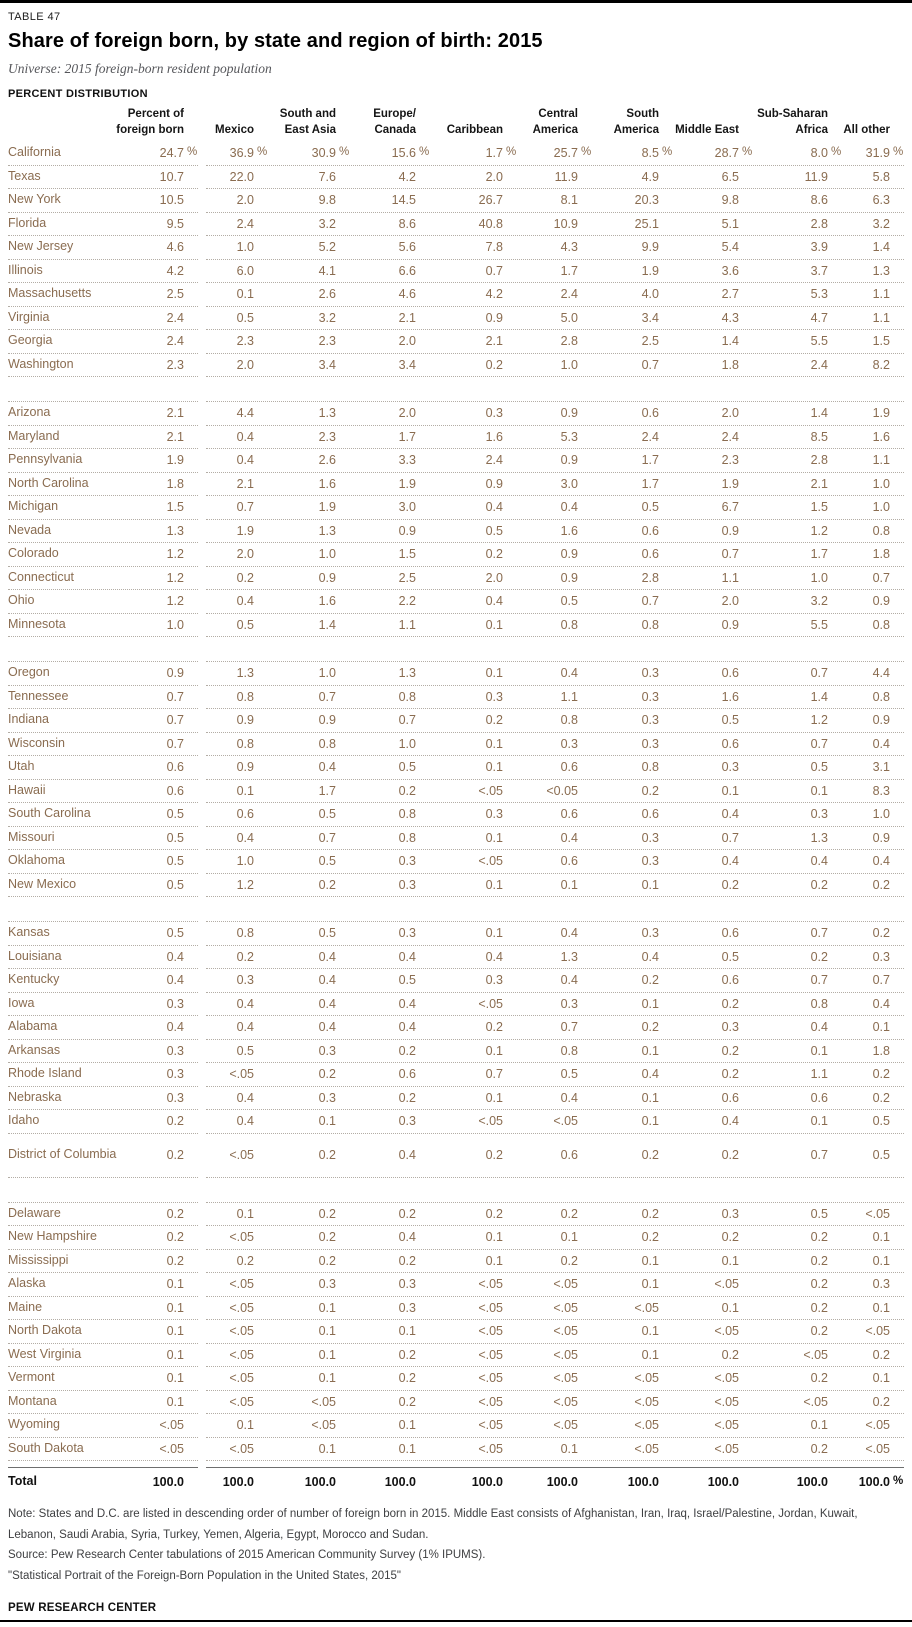  What do you see at coordinates (881, 200) in the screenshot?
I see `value-cell: 6.3` at bounding box center [881, 200].